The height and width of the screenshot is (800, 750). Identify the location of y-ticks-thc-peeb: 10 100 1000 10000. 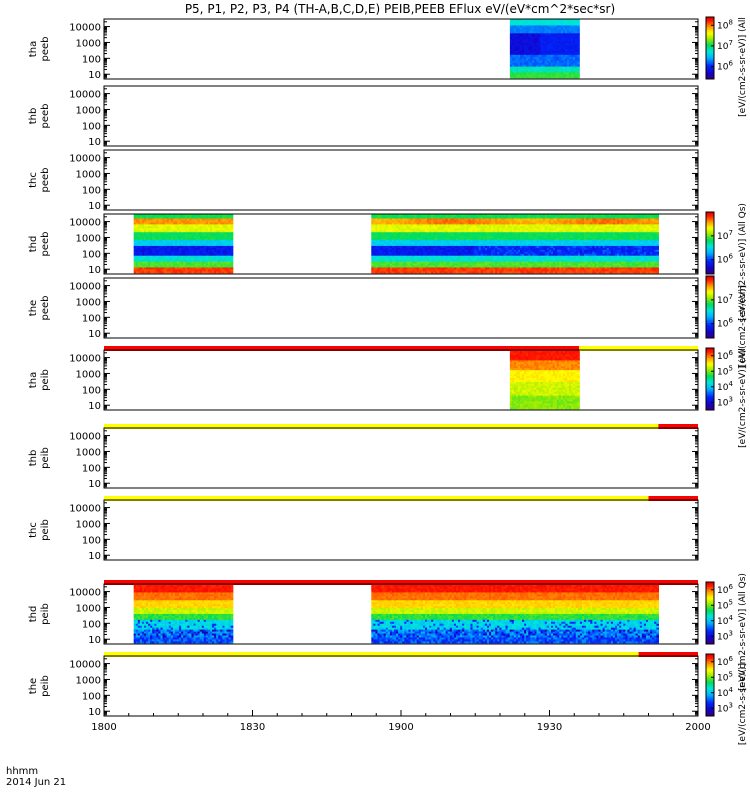
(383, 180).